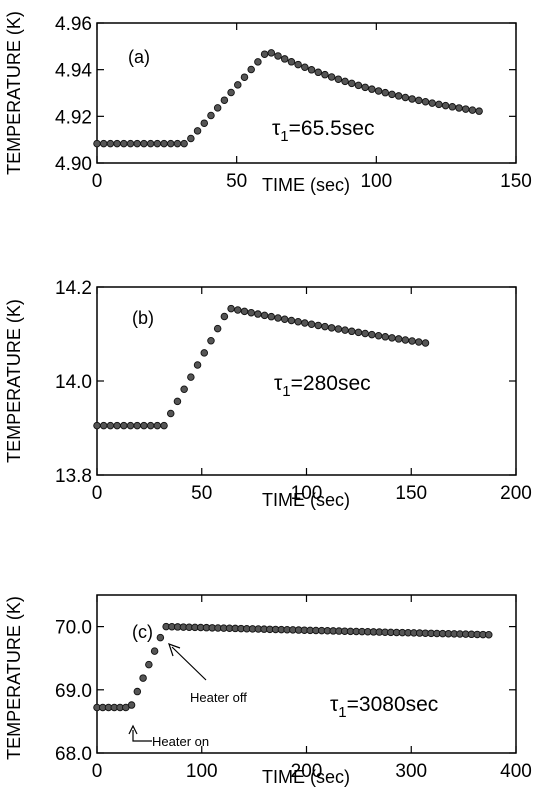 This screenshot has height=793, width=538. What do you see at coordinates (516, 493) in the screenshot?
I see `x-tick-label: 200` at bounding box center [516, 493].